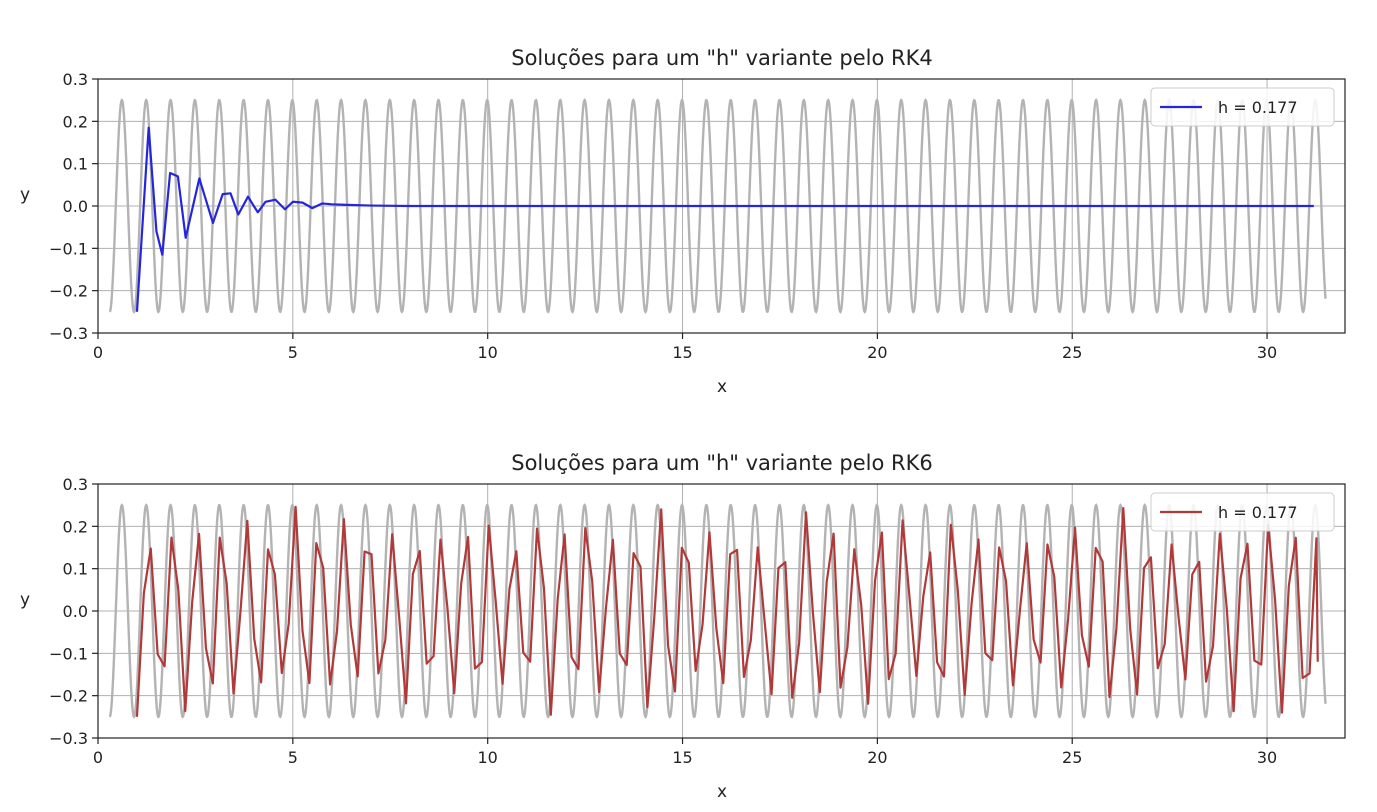  What do you see at coordinates (721, 58) in the screenshot?
I see `chart-title: Soluções para um "h" variante pelo RK4` at bounding box center [721, 58].